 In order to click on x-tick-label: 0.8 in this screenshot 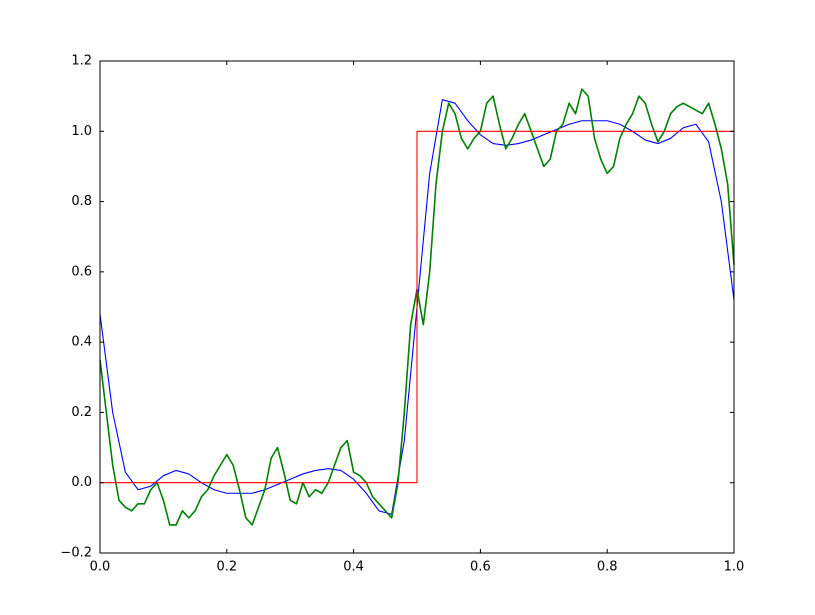, I will do `click(607, 567)`.